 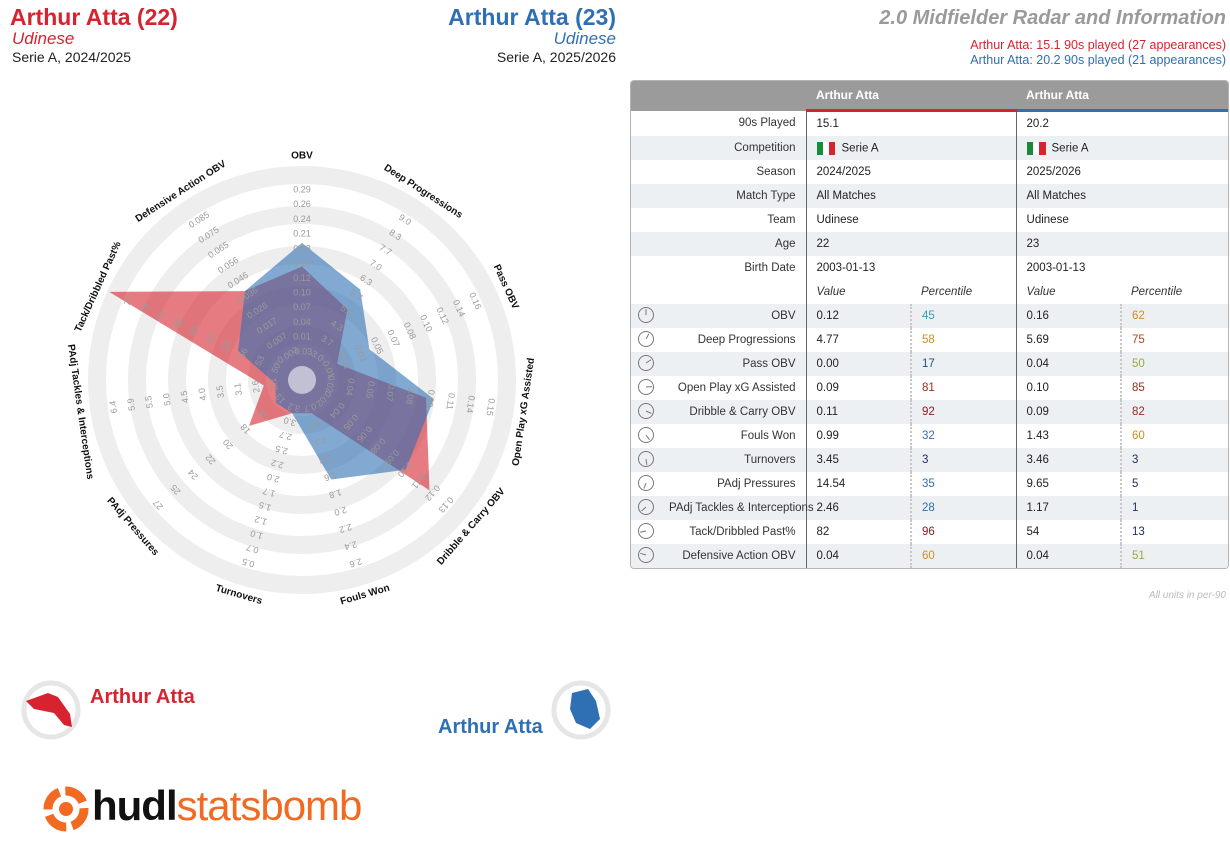 I want to click on stat-value-player2: 3.46, so click(x=1068, y=460).